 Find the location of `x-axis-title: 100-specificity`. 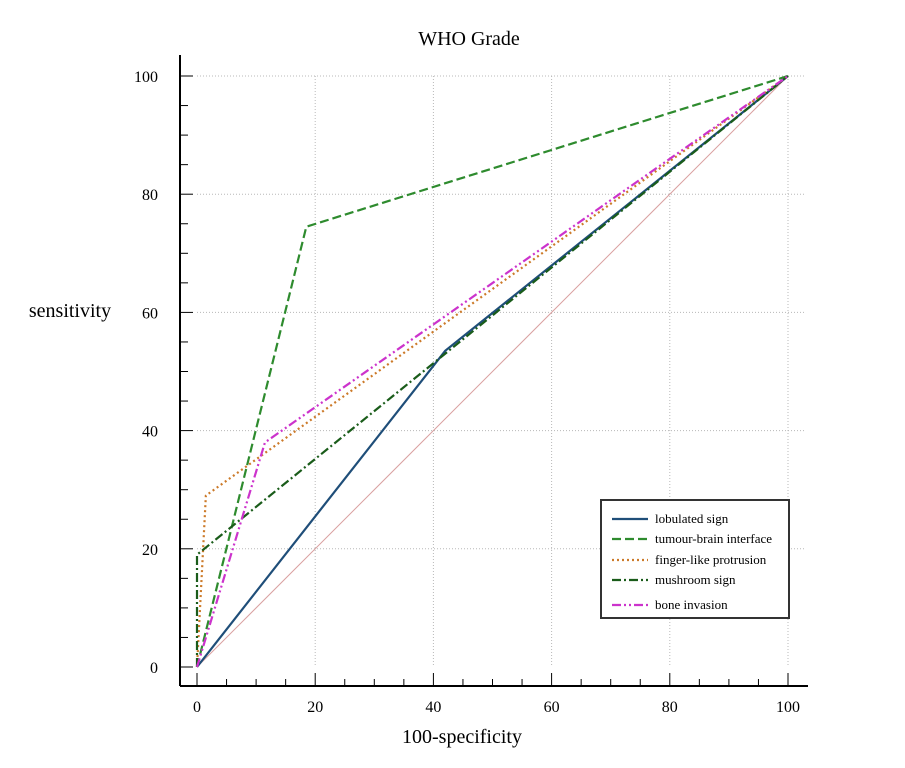

x-axis-title: 100-specificity is located at coordinates (462, 737).